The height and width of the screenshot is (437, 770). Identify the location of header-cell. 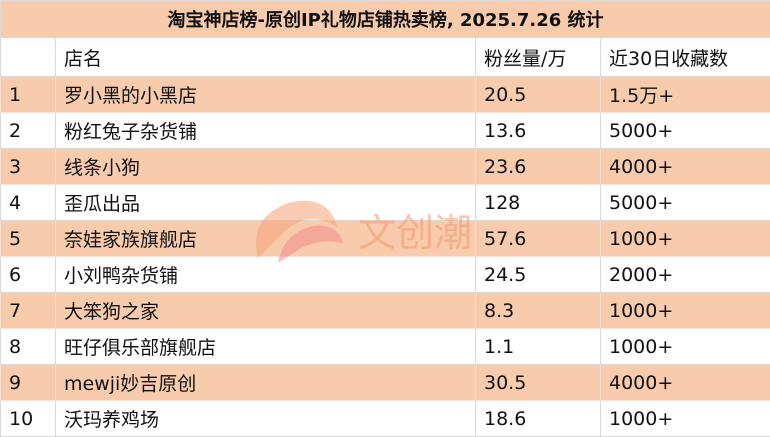
(28, 57).